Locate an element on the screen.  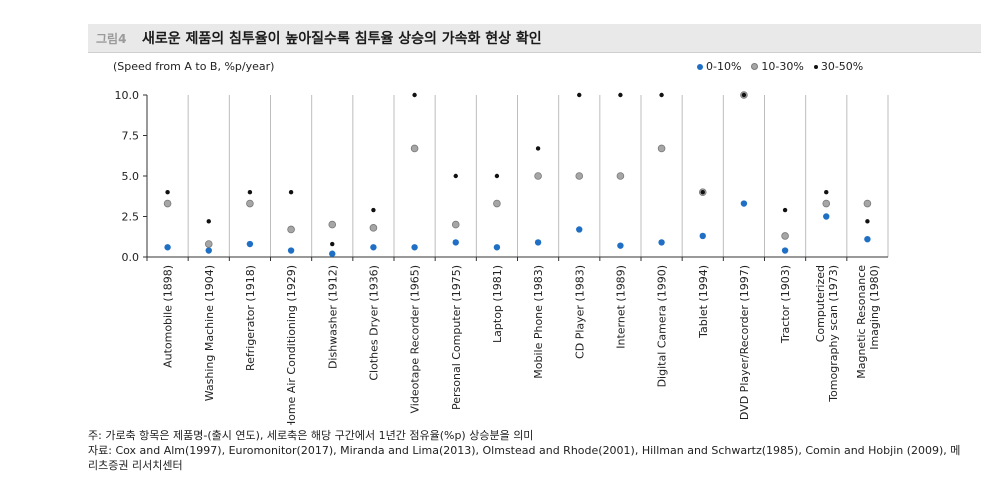
legend-item-0-10: 0-10% is located at coordinates (719, 66).